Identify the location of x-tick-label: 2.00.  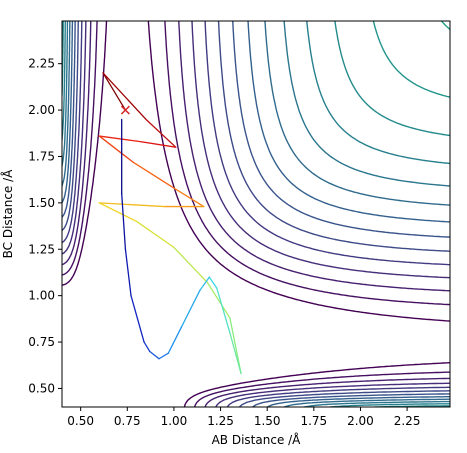
(360, 421).